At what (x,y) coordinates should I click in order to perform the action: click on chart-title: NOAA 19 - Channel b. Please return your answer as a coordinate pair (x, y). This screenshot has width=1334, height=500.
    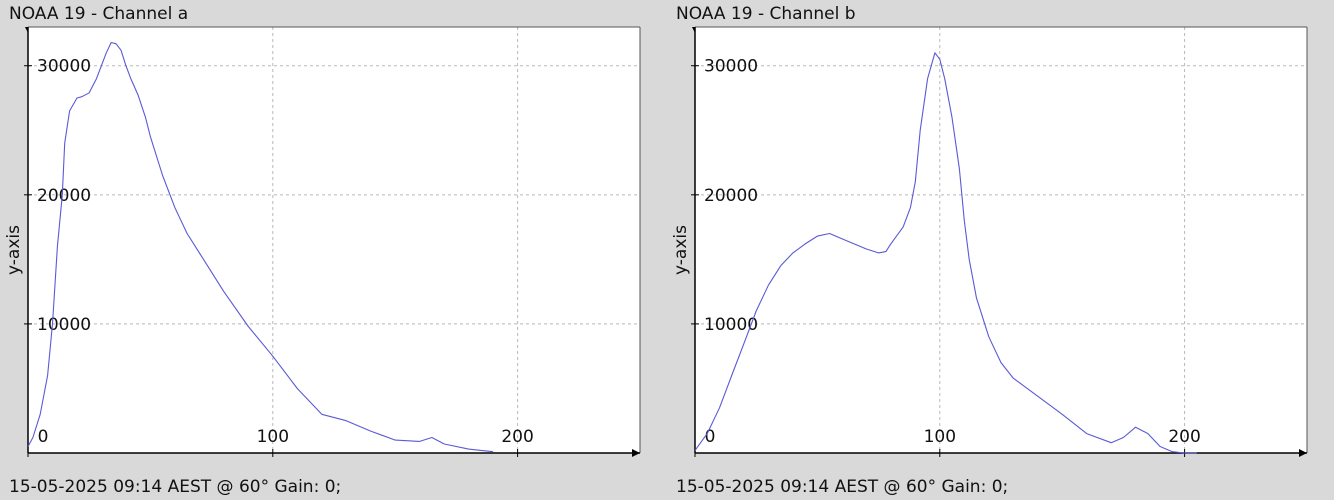
    Looking at the image, I should click on (766, 14).